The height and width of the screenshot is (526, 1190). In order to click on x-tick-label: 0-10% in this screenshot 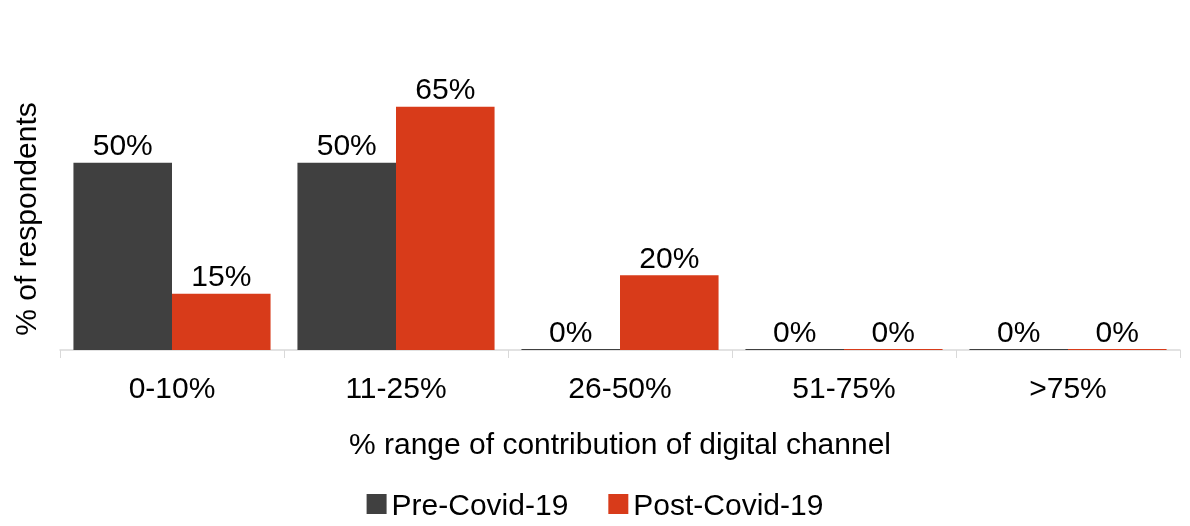, I will do `click(172, 387)`.